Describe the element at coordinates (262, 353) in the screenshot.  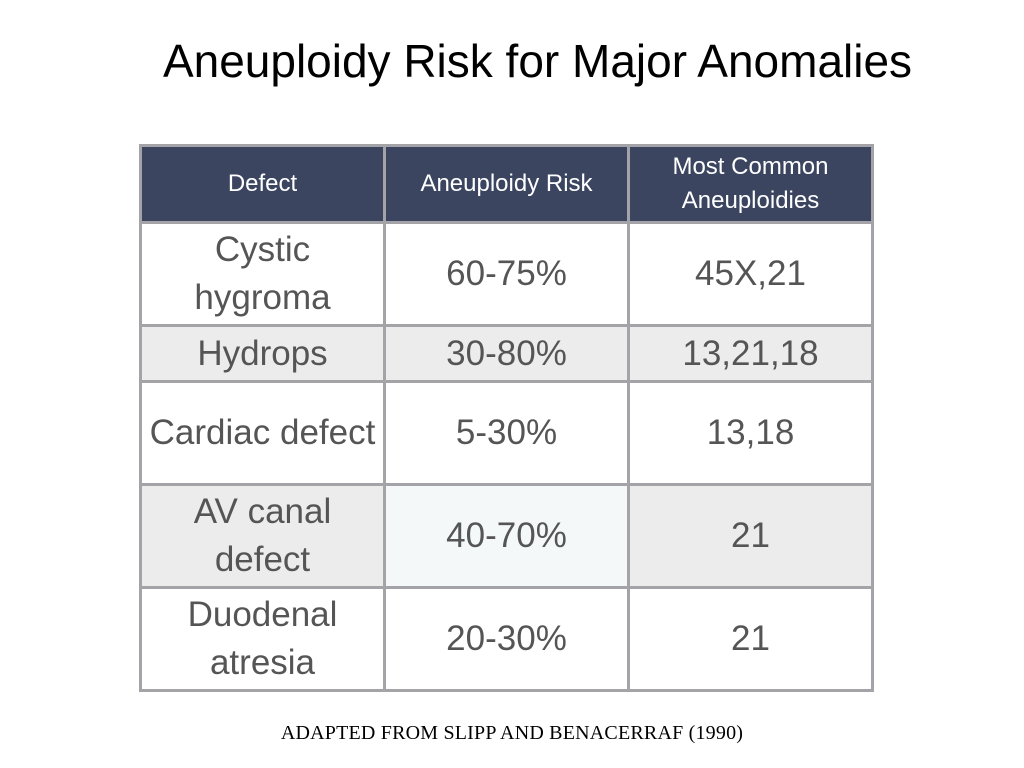
I see `cell-defect: Hydrops` at that location.